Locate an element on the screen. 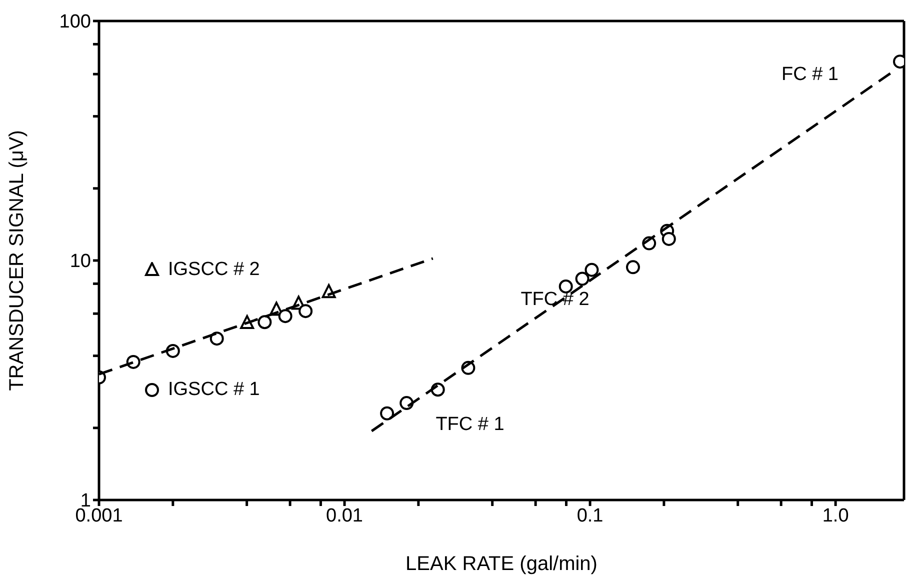 The image size is (908, 581). legend-label: IGSCC # 1 is located at coordinates (214, 390).